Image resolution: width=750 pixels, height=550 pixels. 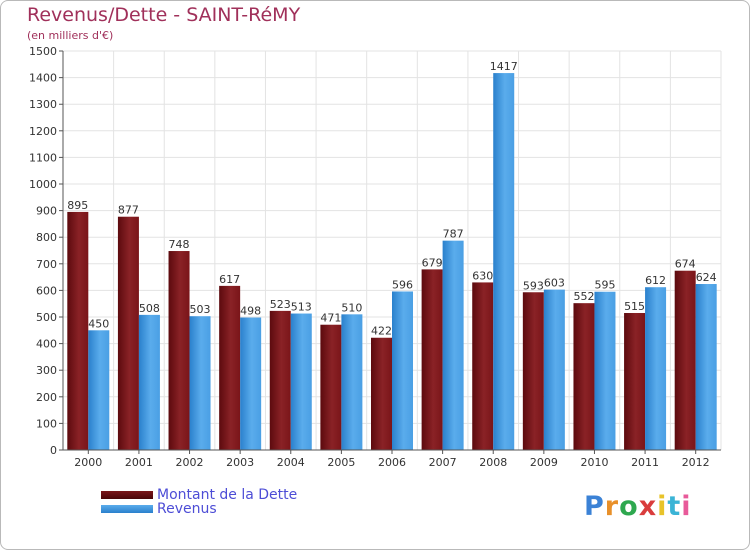 I want to click on brand-letter: t, so click(x=674, y=506).